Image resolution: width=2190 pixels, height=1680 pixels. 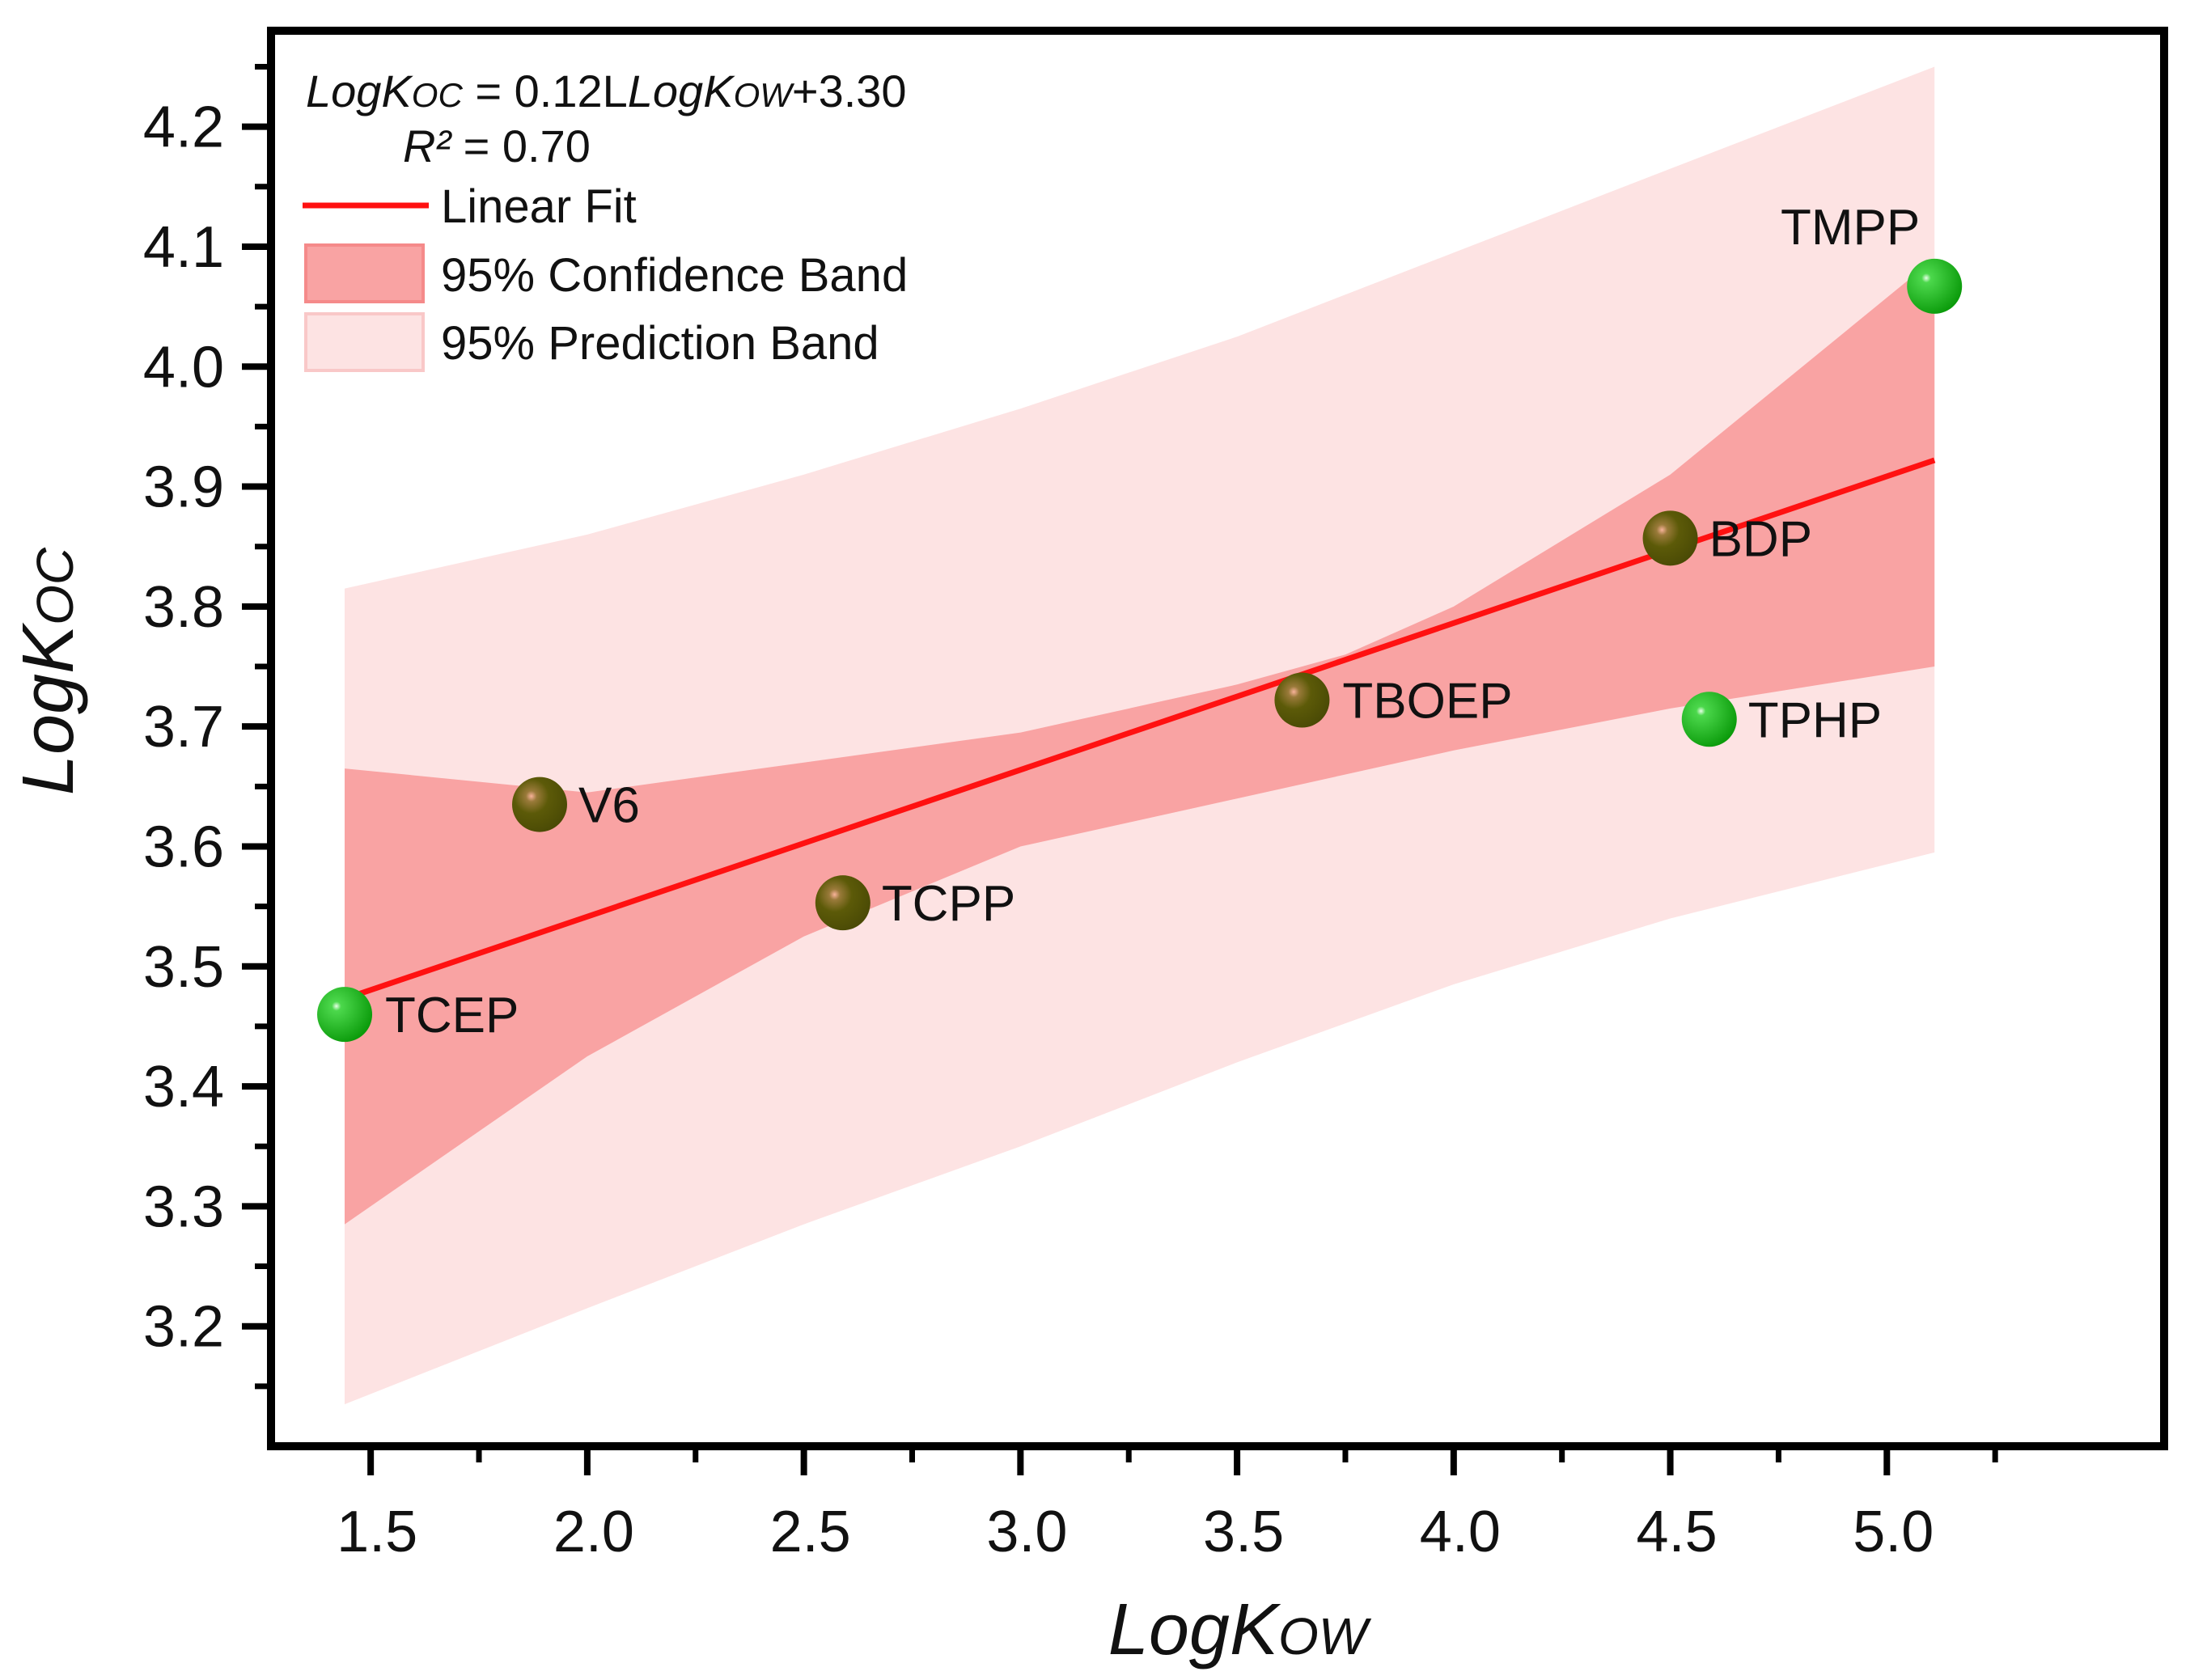 I want to click on legend-prediction-swatch, so click(x=364, y=342).